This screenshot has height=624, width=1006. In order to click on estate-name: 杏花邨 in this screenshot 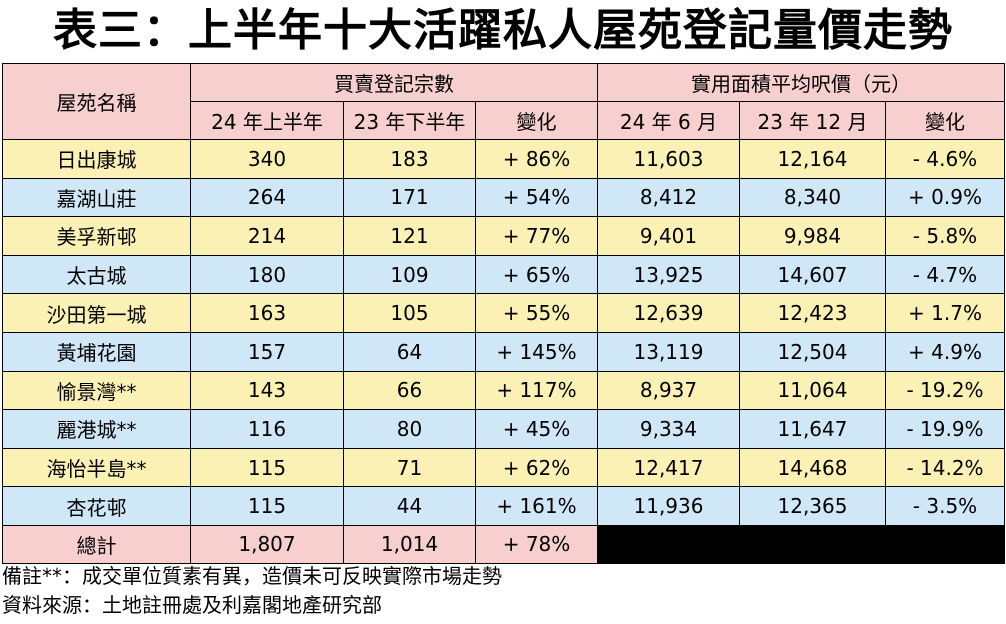, I will do `click(96, 506)`.